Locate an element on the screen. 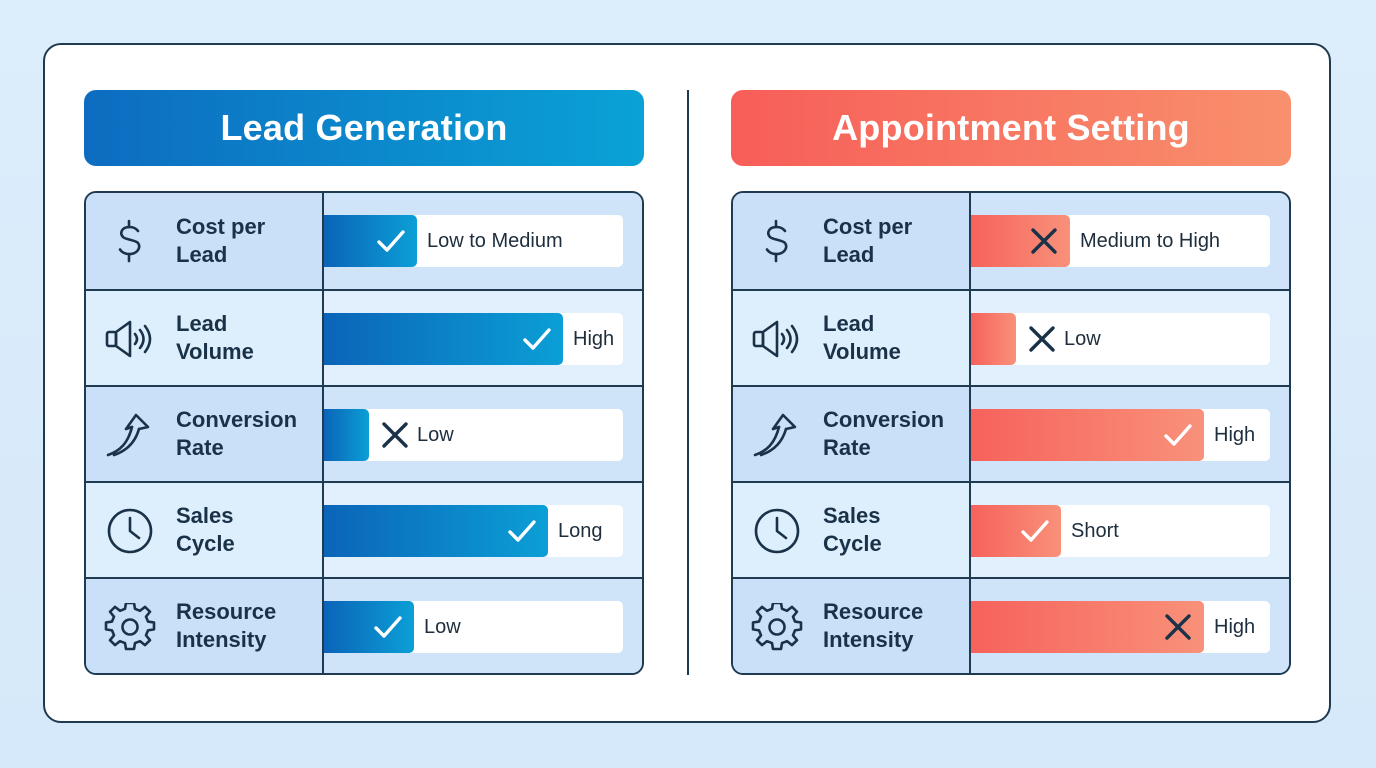 The width and height of the screenshot is (1376, 768). table-row: Resource Intensity High is located at coordinates (1011, 625).